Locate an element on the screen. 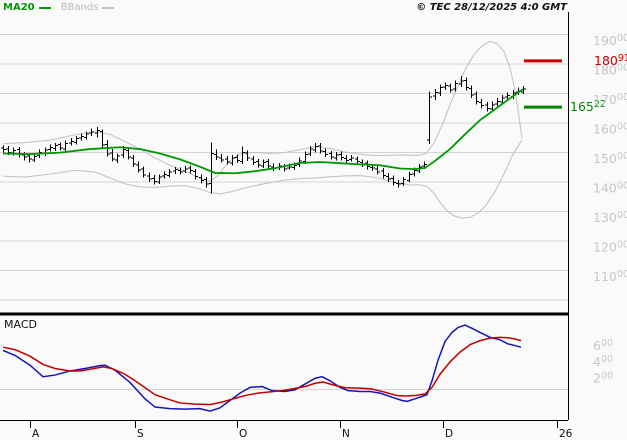  price-axis-label: 17000 is located at coordinates (610, 99).